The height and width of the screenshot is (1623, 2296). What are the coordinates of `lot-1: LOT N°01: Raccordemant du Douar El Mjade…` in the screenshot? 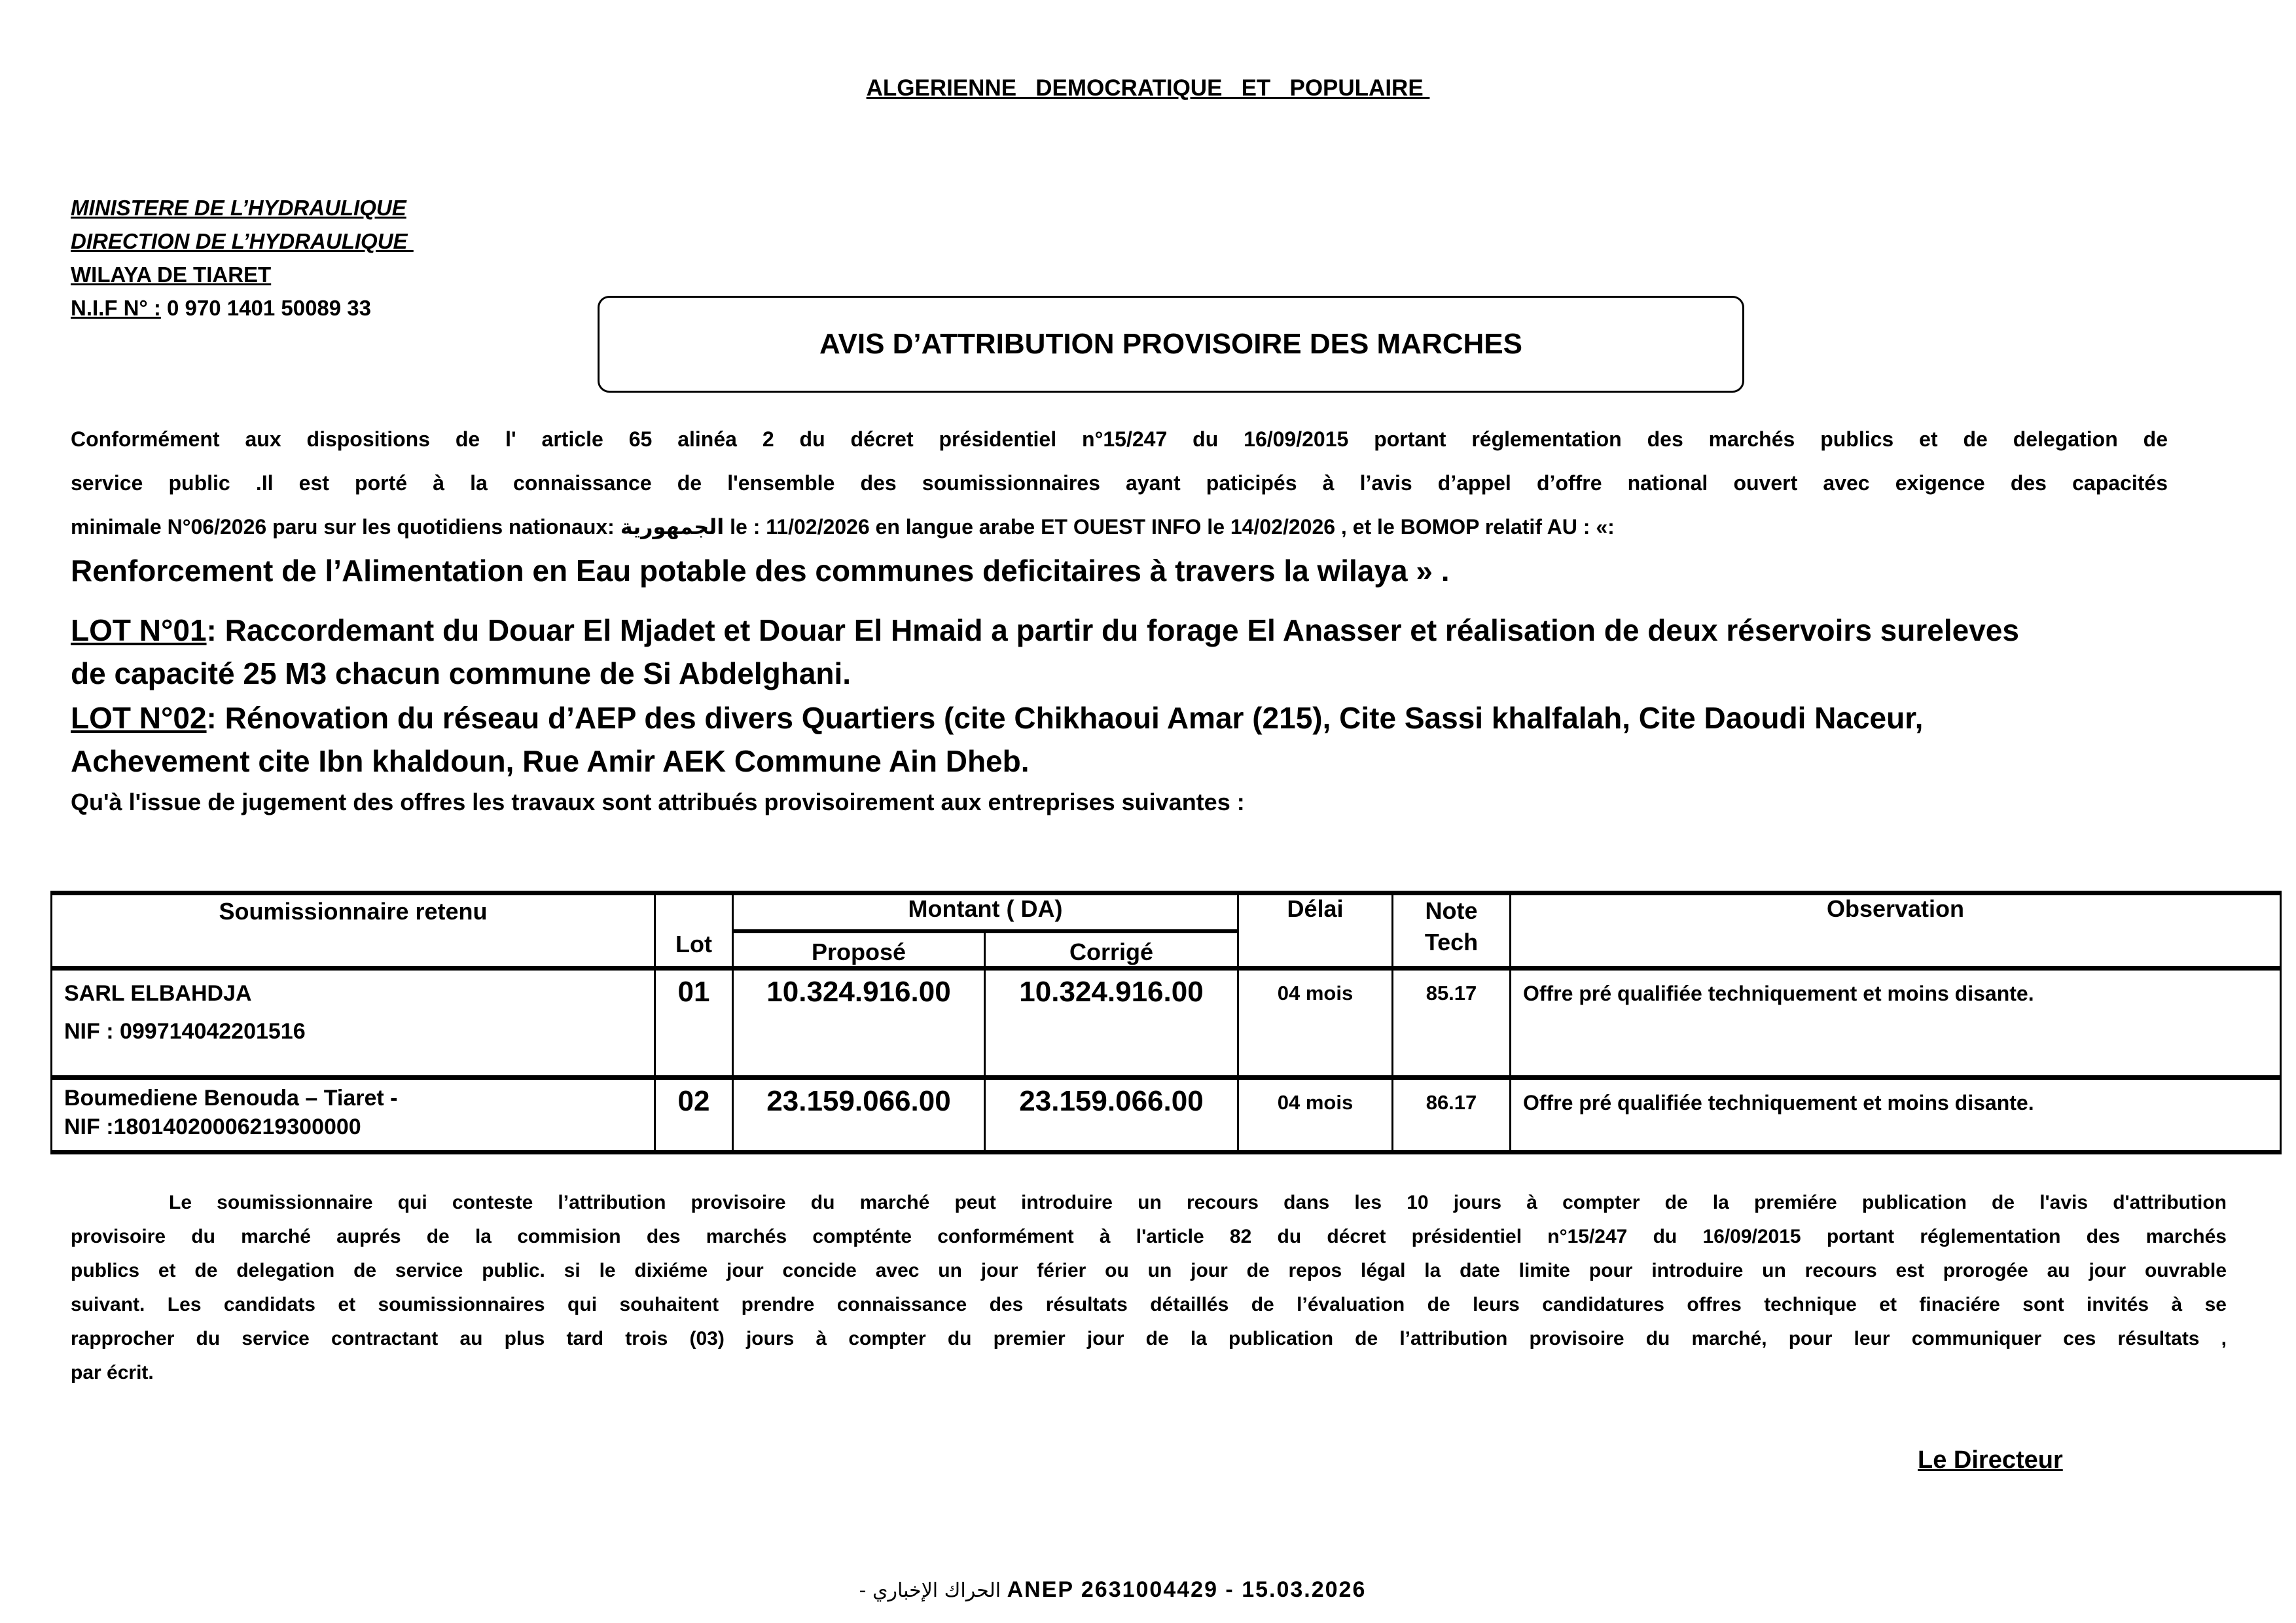 It's located at (1045, 652).